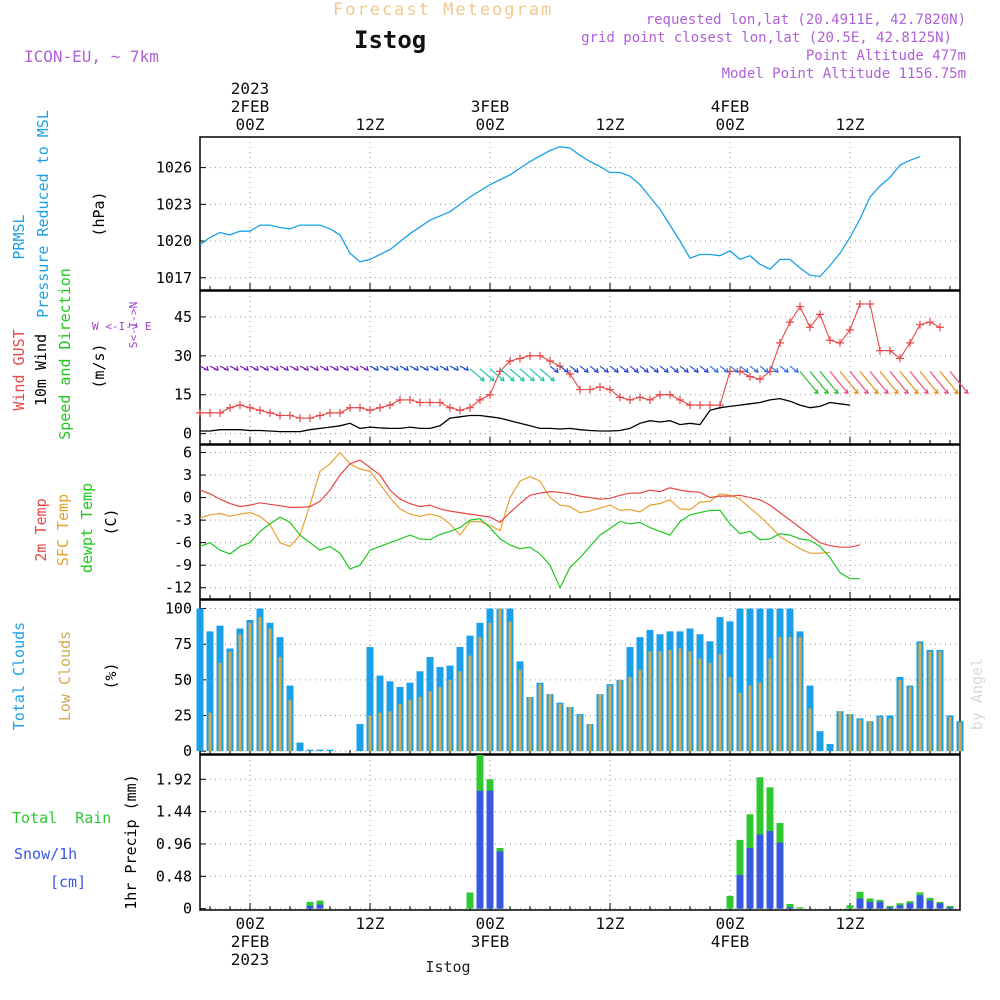 The image size is (1000, 1000). I want to click on dewpt-label: dewpt Temp, so click(87, 528).